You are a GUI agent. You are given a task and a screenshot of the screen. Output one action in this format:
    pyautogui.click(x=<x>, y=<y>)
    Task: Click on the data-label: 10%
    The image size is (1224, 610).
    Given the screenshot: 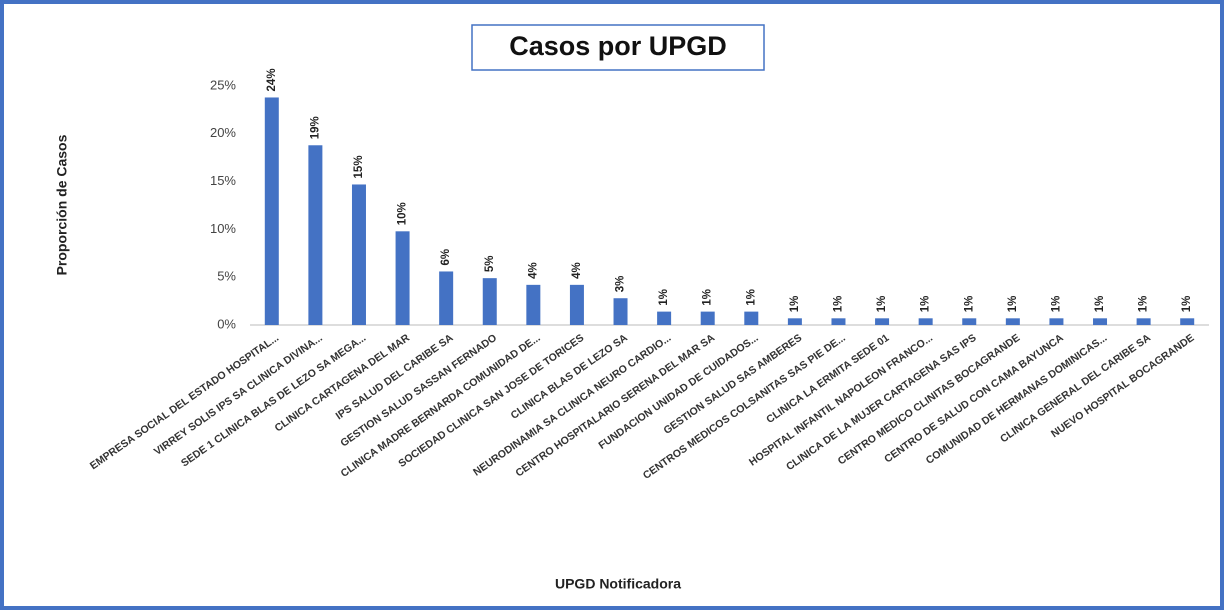 What is the action you would take?
    pyautogui.click(x=403, y=213)
    